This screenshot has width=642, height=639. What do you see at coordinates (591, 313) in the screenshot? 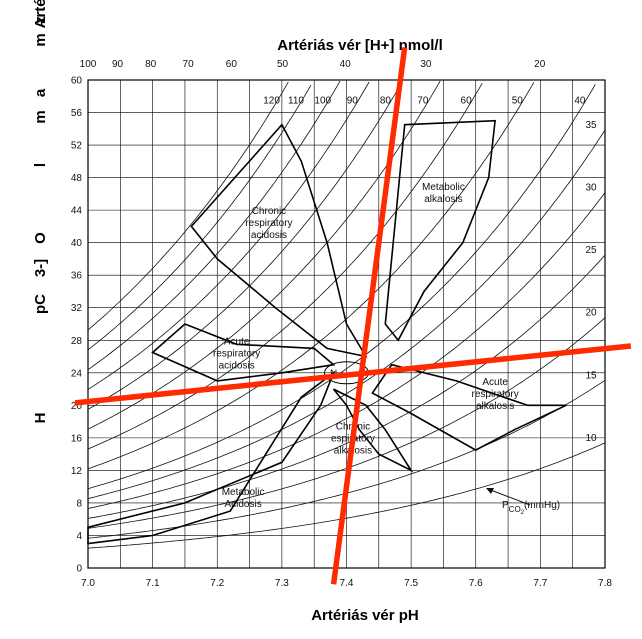
I see `isopleth-label: 20` at bounding box center [591, 313].